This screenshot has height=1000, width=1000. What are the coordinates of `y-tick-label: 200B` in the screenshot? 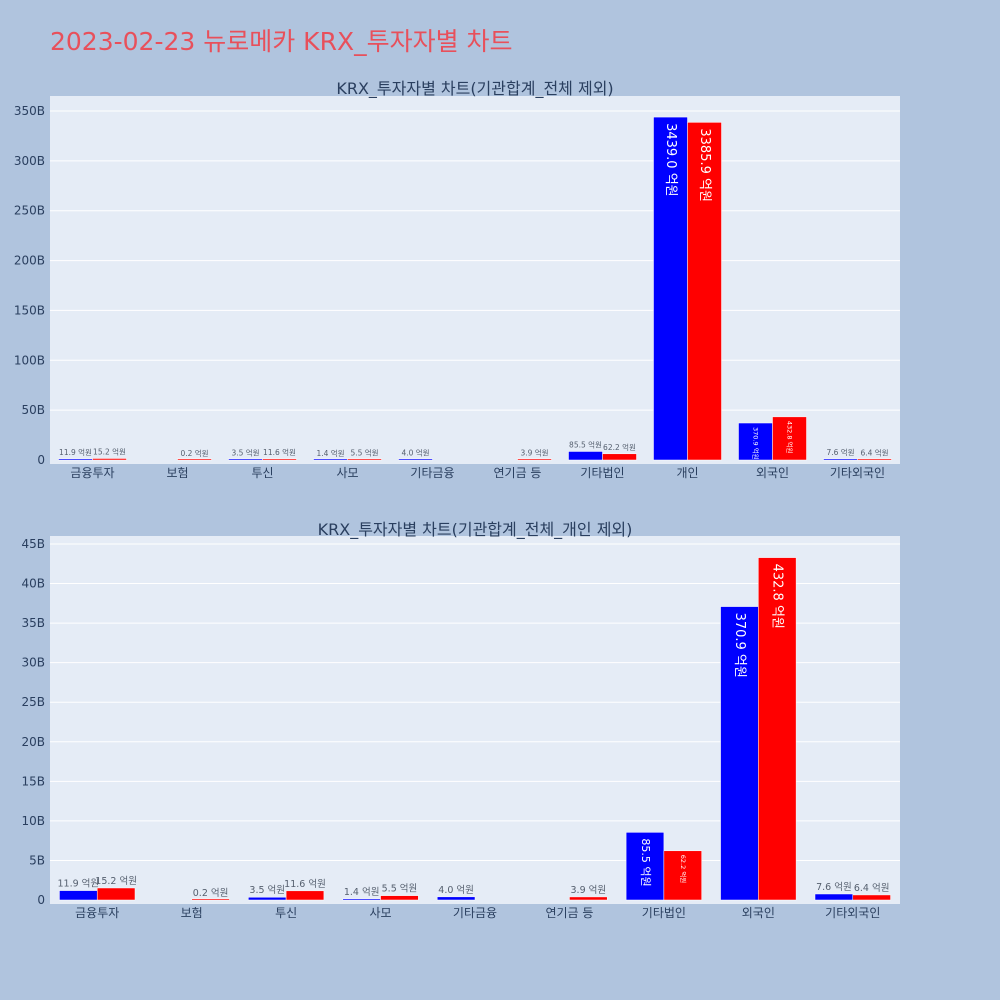 It's located at (29, 261).